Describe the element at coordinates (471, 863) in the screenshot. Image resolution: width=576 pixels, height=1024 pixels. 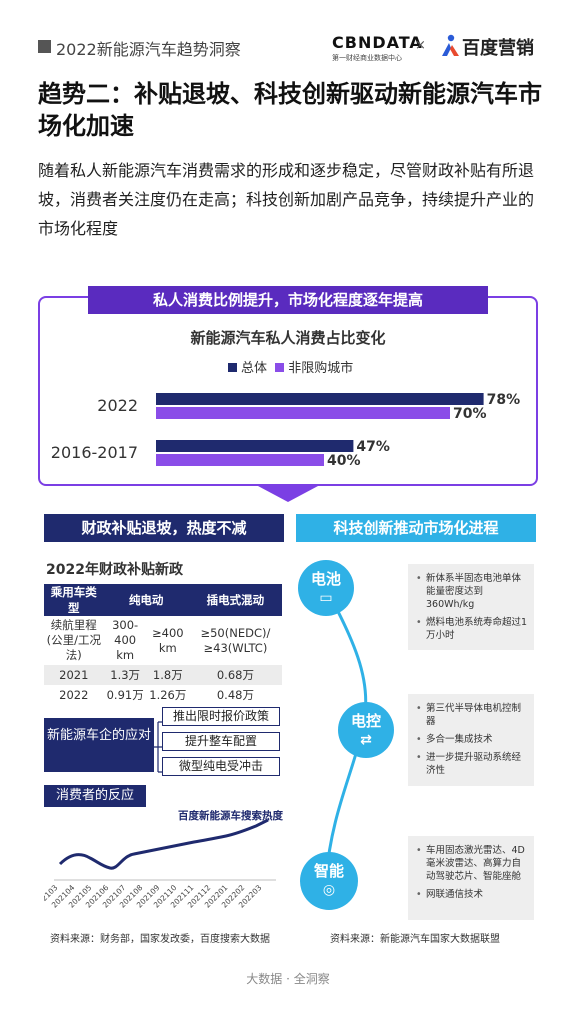
I see `tech-item: 车用固态激光雷达、4D毫米波雷达、高算力自动驾驶芯片、智能座舱` at that location.